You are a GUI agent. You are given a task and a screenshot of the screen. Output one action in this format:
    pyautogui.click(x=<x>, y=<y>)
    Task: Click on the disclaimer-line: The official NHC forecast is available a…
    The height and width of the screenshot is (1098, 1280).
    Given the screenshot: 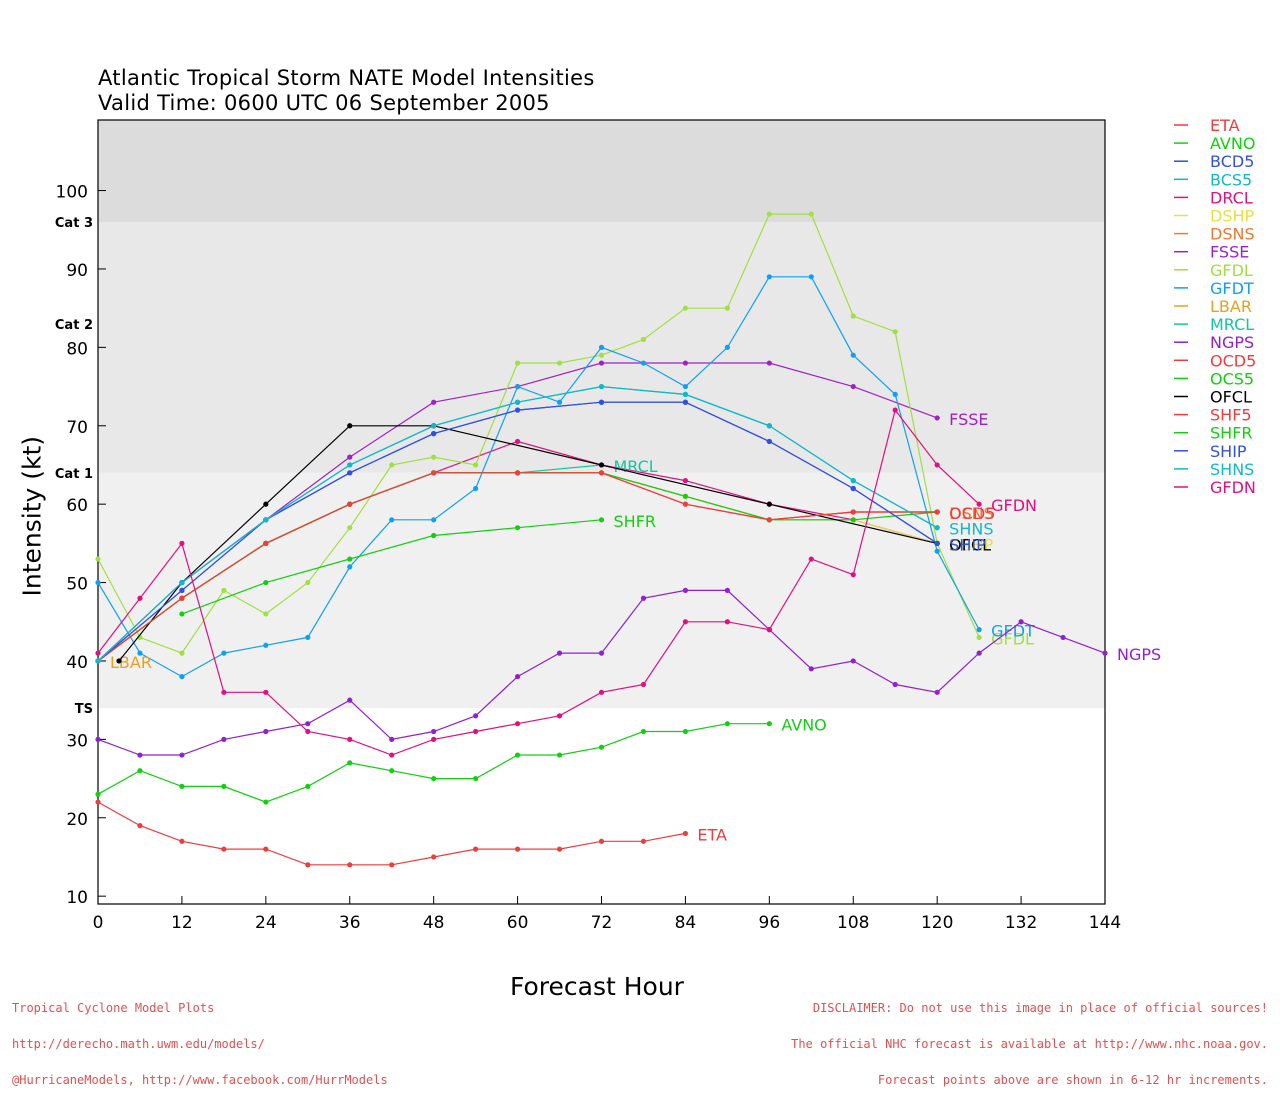 What is the action you would take?
    pyautogui.click(x=1029, y=1044)
    